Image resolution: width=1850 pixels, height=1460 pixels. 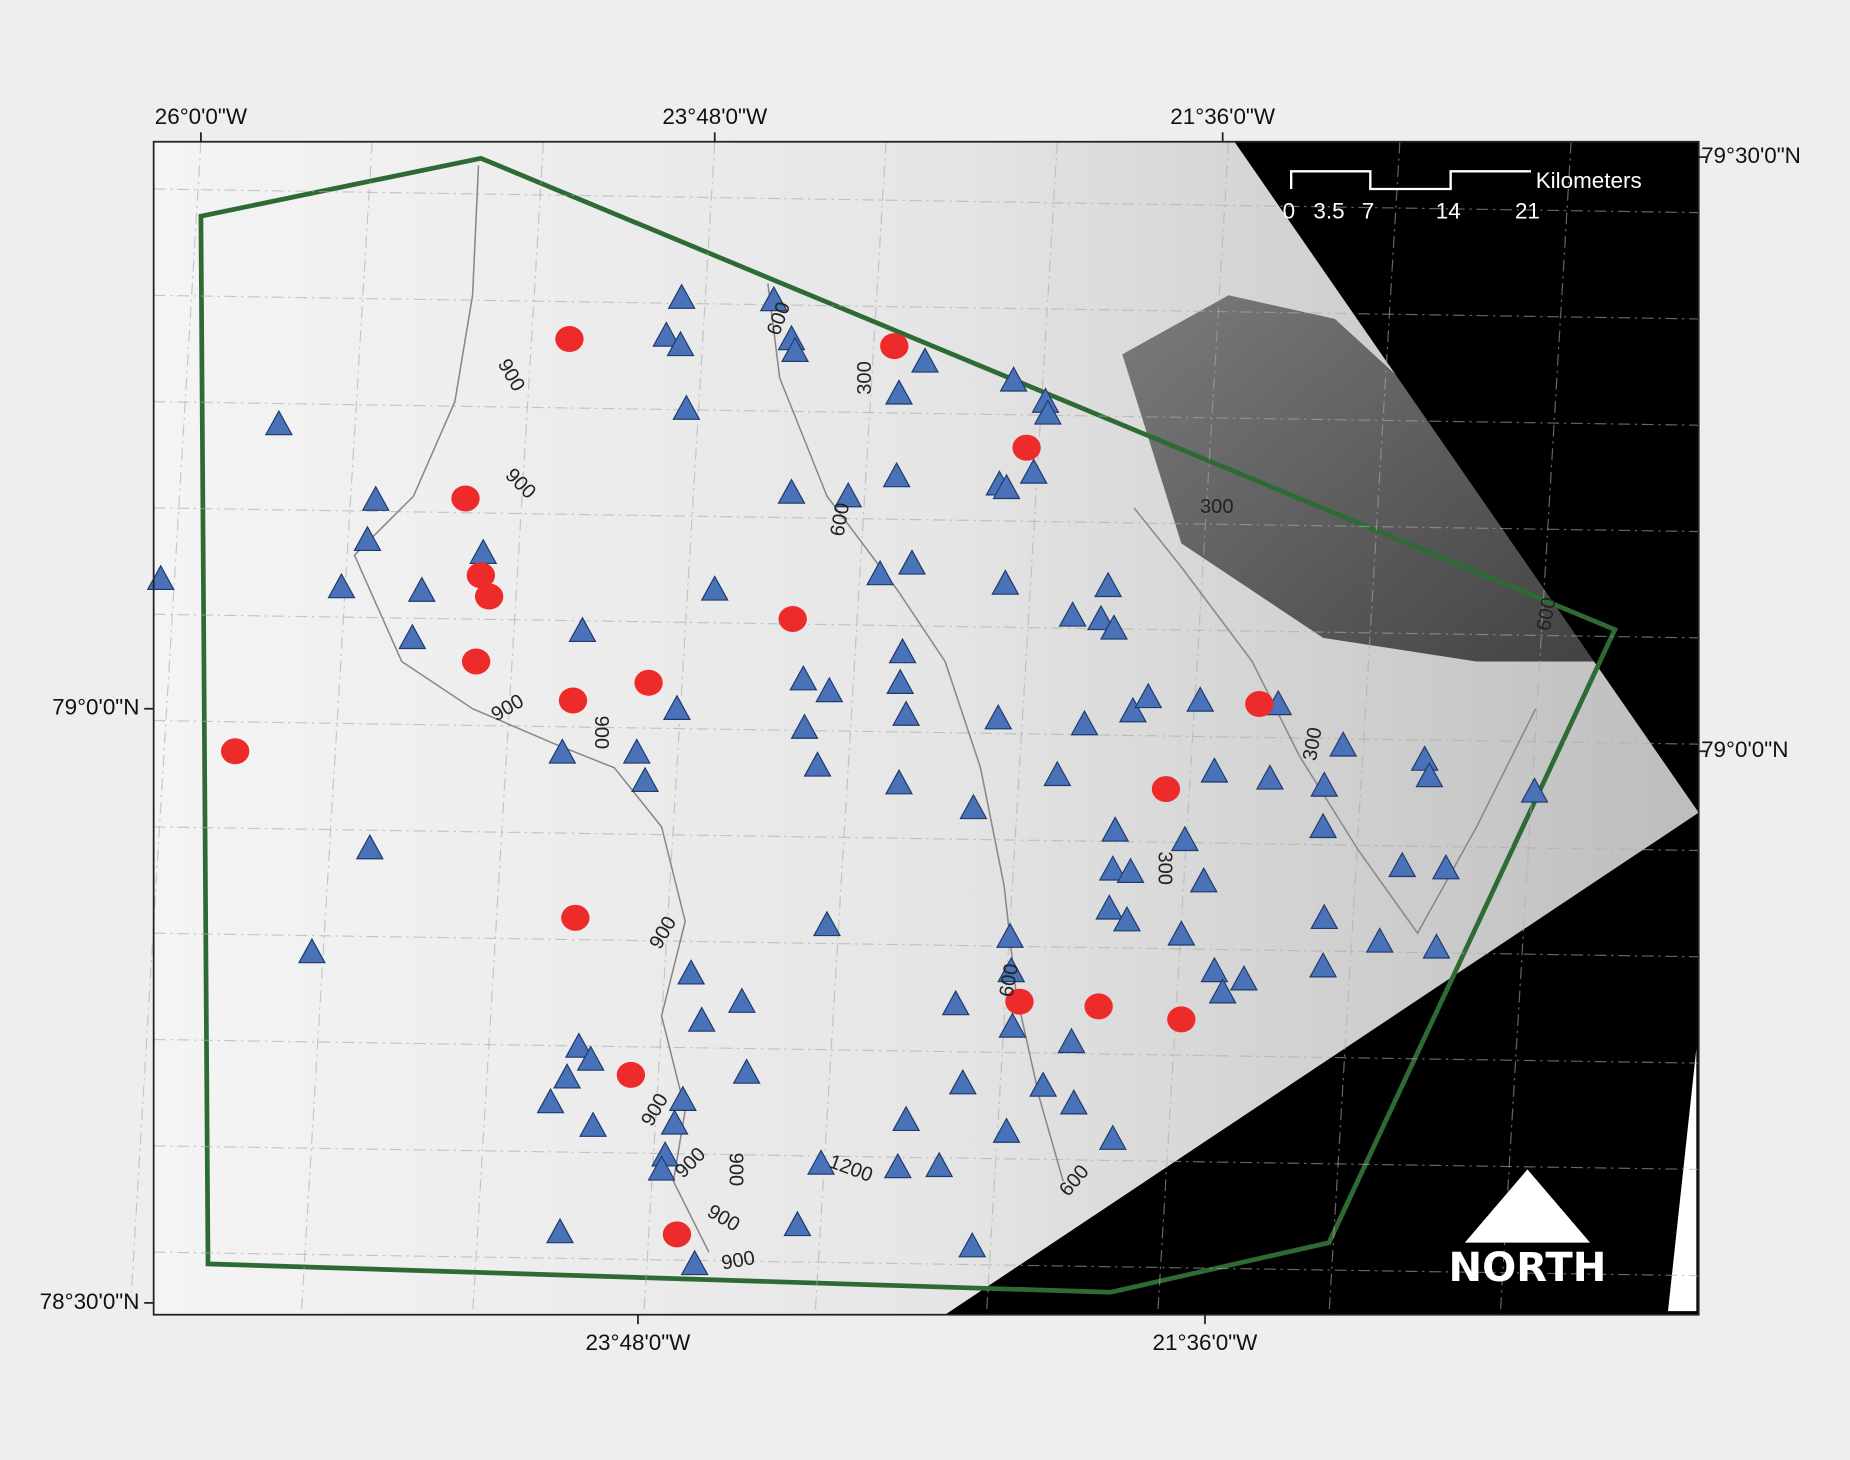 I want to click on scale-label: 14, so click(x=1448, y=211).